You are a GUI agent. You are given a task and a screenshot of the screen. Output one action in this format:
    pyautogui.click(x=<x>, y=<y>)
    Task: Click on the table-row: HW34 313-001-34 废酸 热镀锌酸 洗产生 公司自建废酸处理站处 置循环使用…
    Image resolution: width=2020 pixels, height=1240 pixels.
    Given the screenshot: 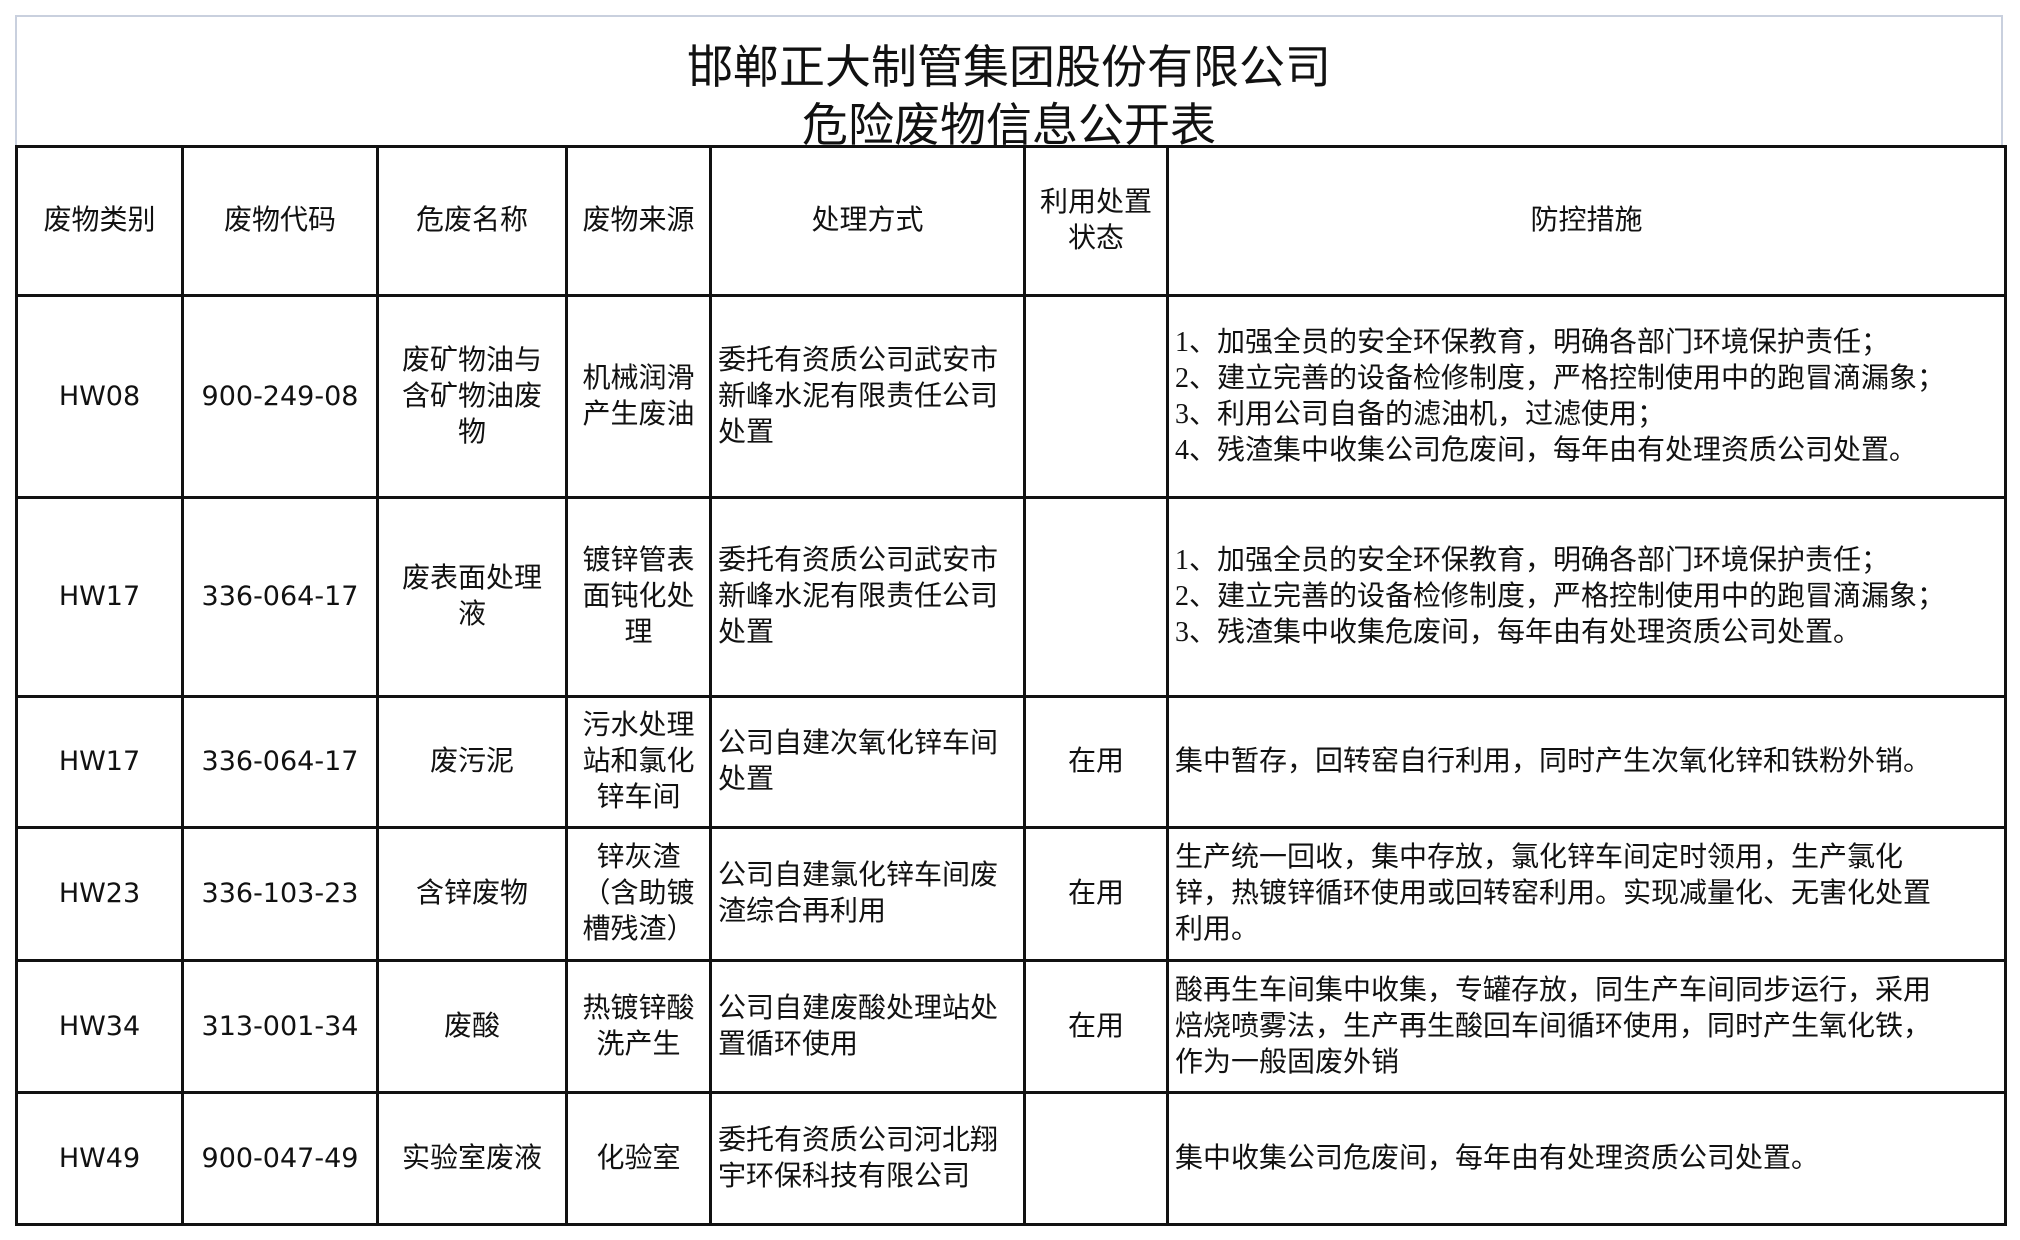 What is the action you would take?
    pyautogui.click(x=1011, y=1026)
    